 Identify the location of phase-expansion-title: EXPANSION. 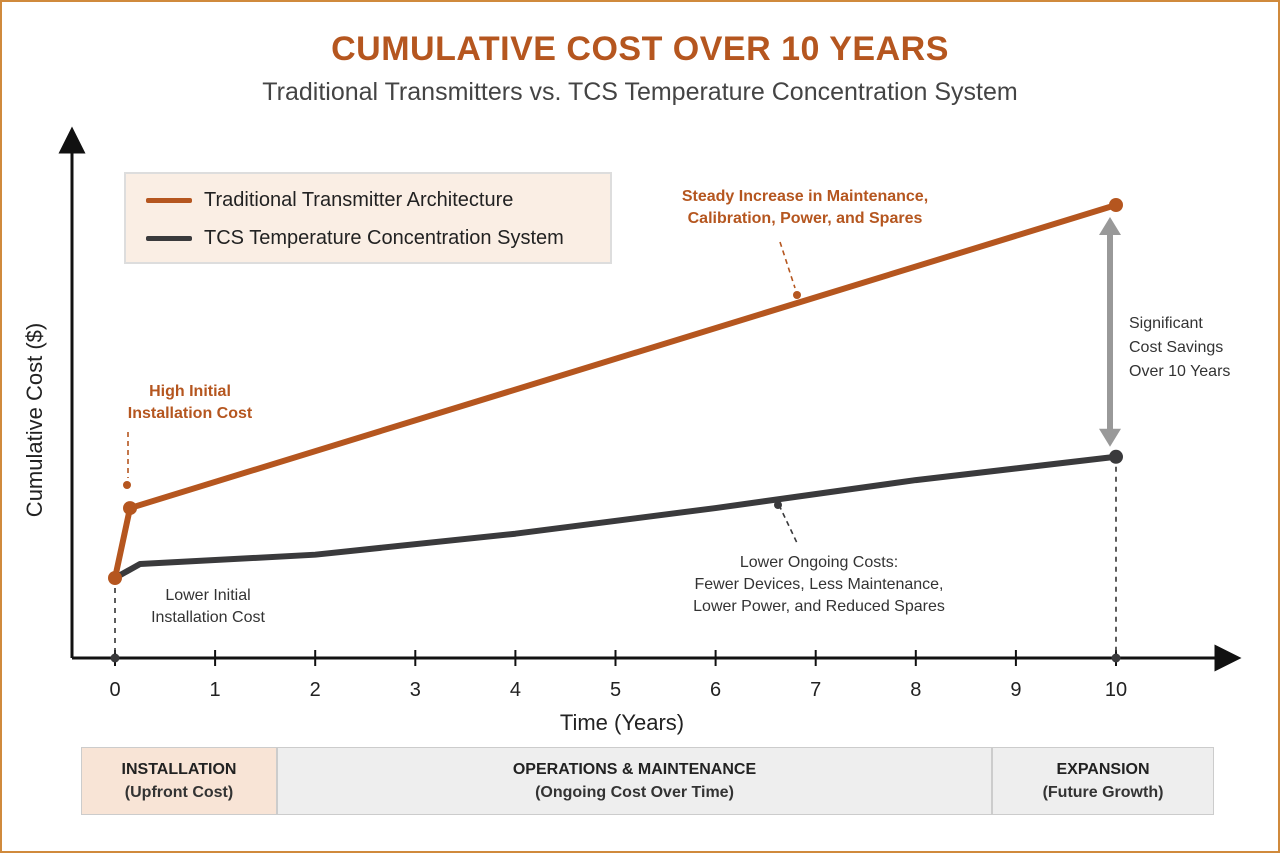
(1103, 769).